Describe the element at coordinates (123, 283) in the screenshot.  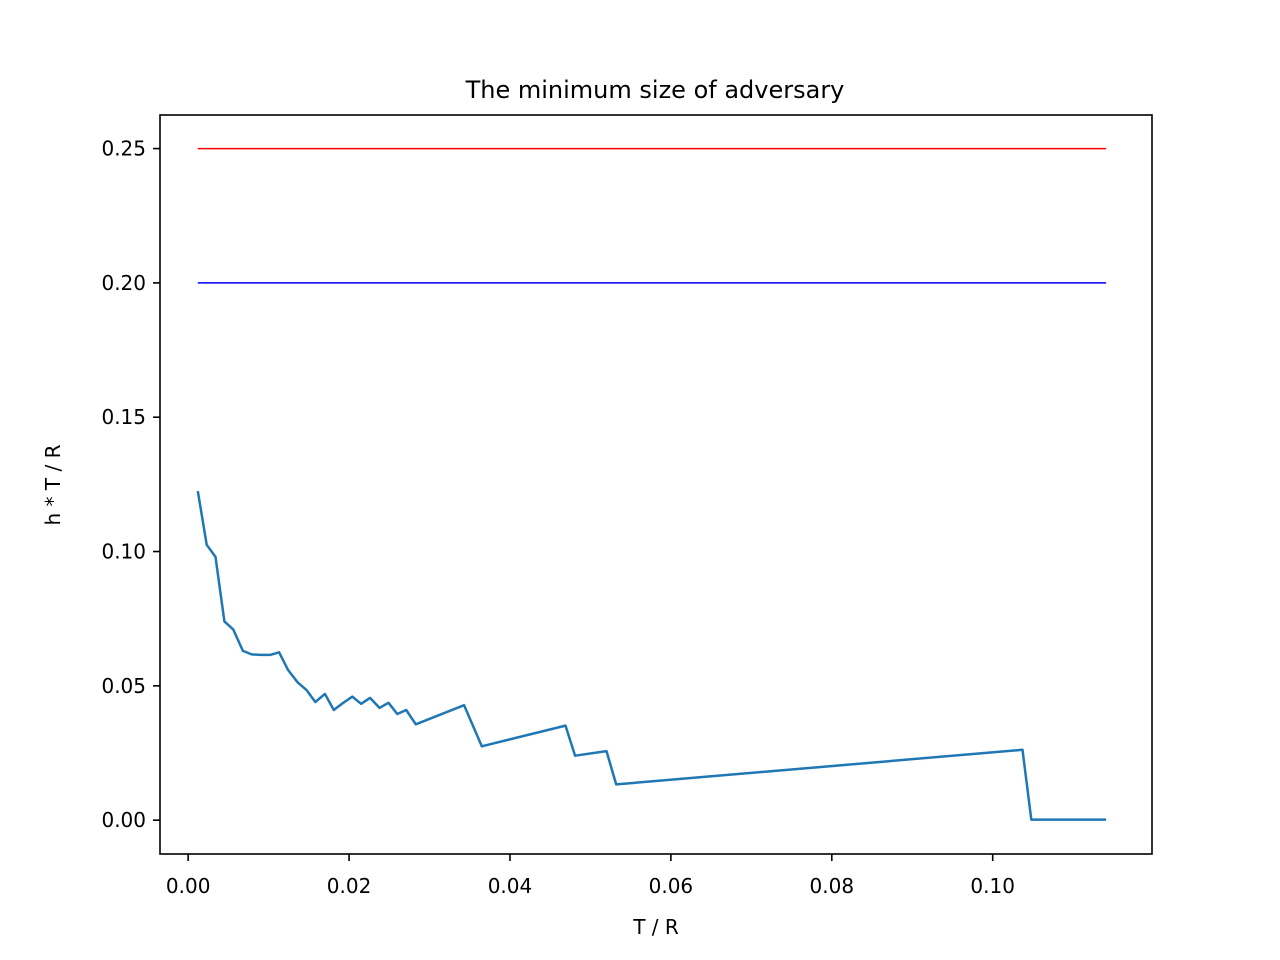
I see `y-tick-label: 0.20` at that location.